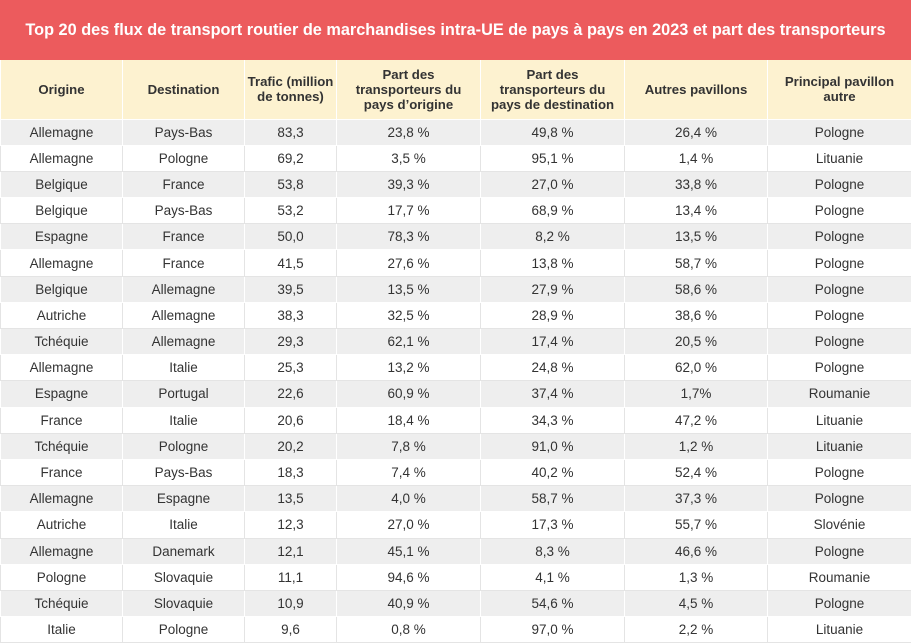  I want to click on table-row: Italie Pologne 9,6 0,8 % 97,0 % 2,2 % Lituanie, so click(455, 629).